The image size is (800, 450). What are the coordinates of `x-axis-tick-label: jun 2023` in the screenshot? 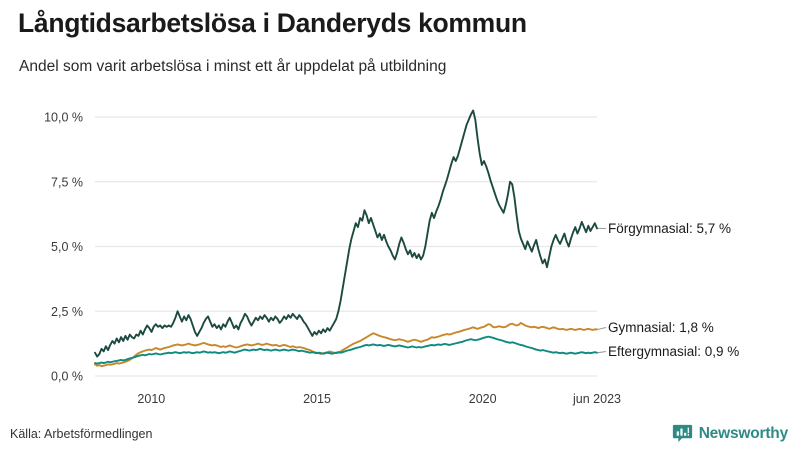 It's located at (596, 399).